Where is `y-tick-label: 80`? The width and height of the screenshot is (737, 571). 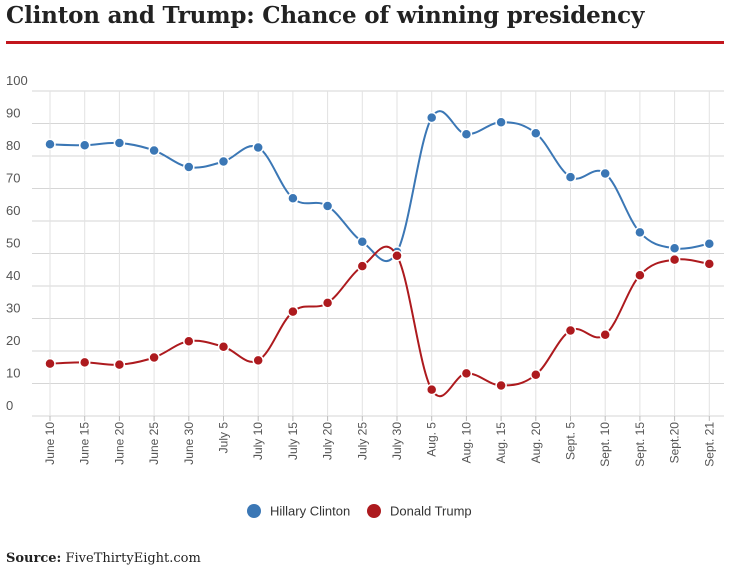 y-tick-label: 80 is located at coordinates (13, 145).